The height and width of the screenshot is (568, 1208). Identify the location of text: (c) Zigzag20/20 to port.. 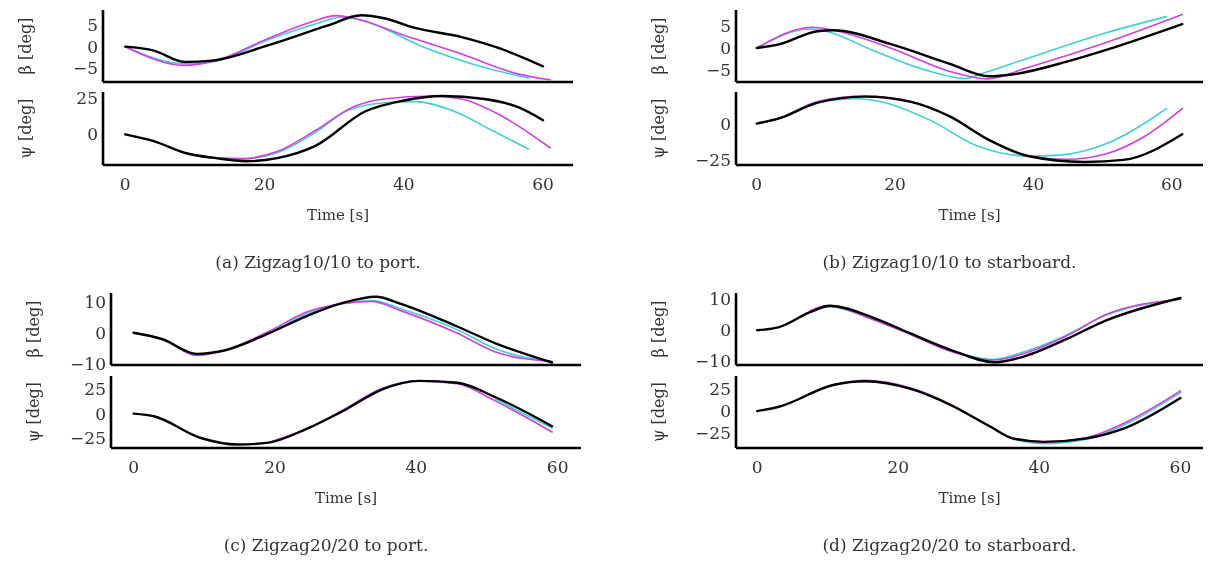
(326, 545).